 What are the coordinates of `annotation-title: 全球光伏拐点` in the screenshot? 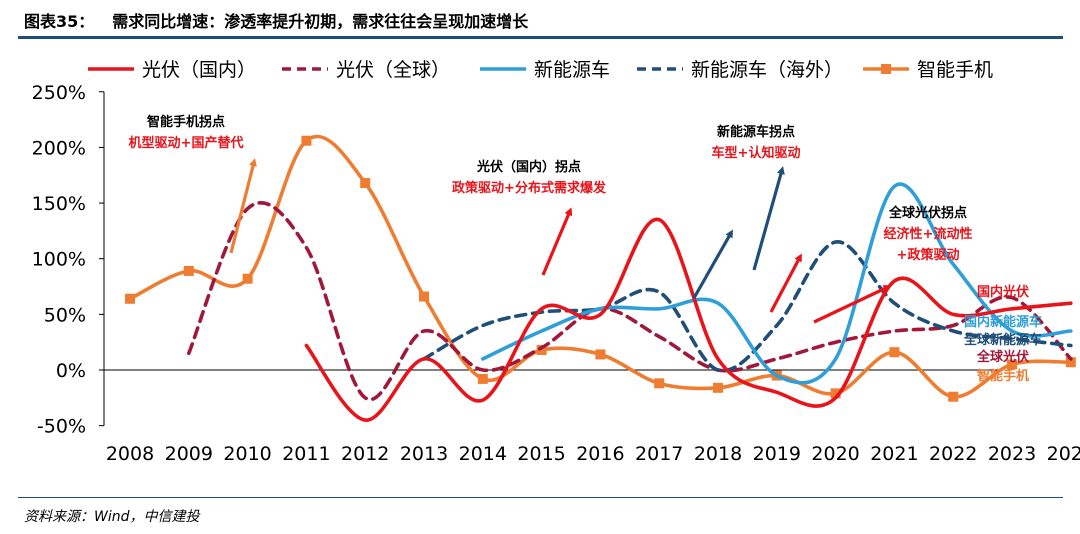 It's located at (927, 213).